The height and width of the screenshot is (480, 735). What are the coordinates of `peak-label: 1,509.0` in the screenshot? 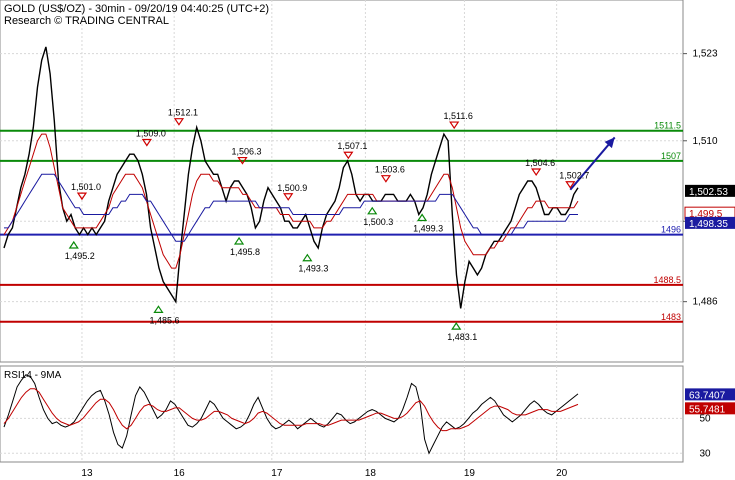 It's located at (151, 133).